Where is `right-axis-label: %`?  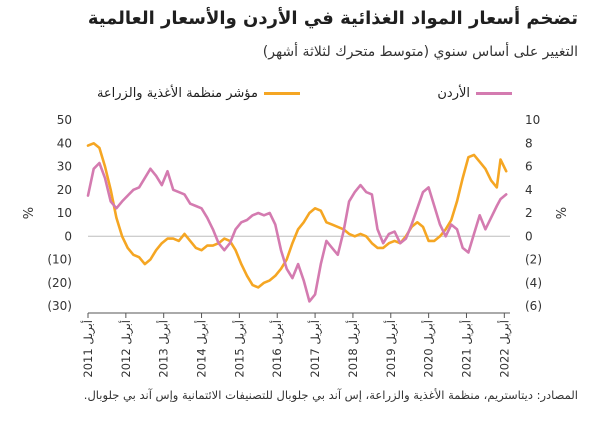
right-axis-label: % is located at coordinates (562, 213).